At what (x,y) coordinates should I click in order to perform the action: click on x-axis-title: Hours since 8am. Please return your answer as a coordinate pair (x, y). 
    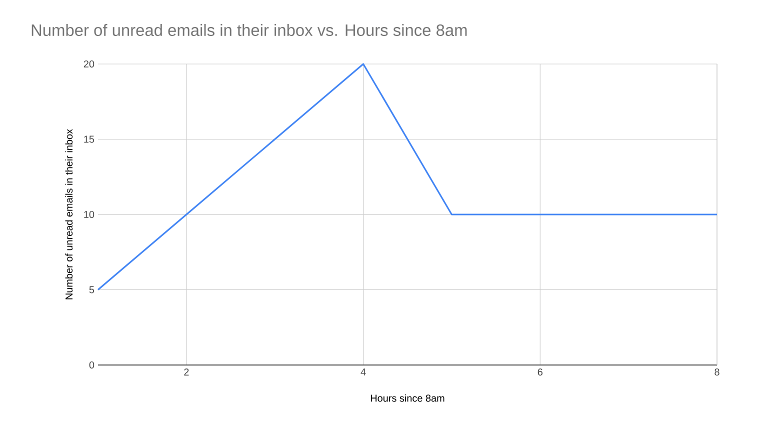
    Looking at the image, I should click on (407, 398).